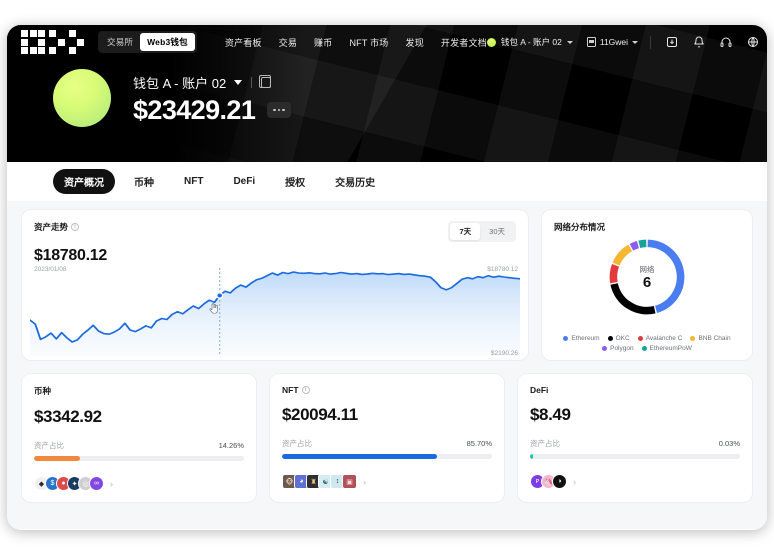 The height and width of the screenshot is (558, 774). I want to click on donut-segment-avalanche-c, so click(614, 273).